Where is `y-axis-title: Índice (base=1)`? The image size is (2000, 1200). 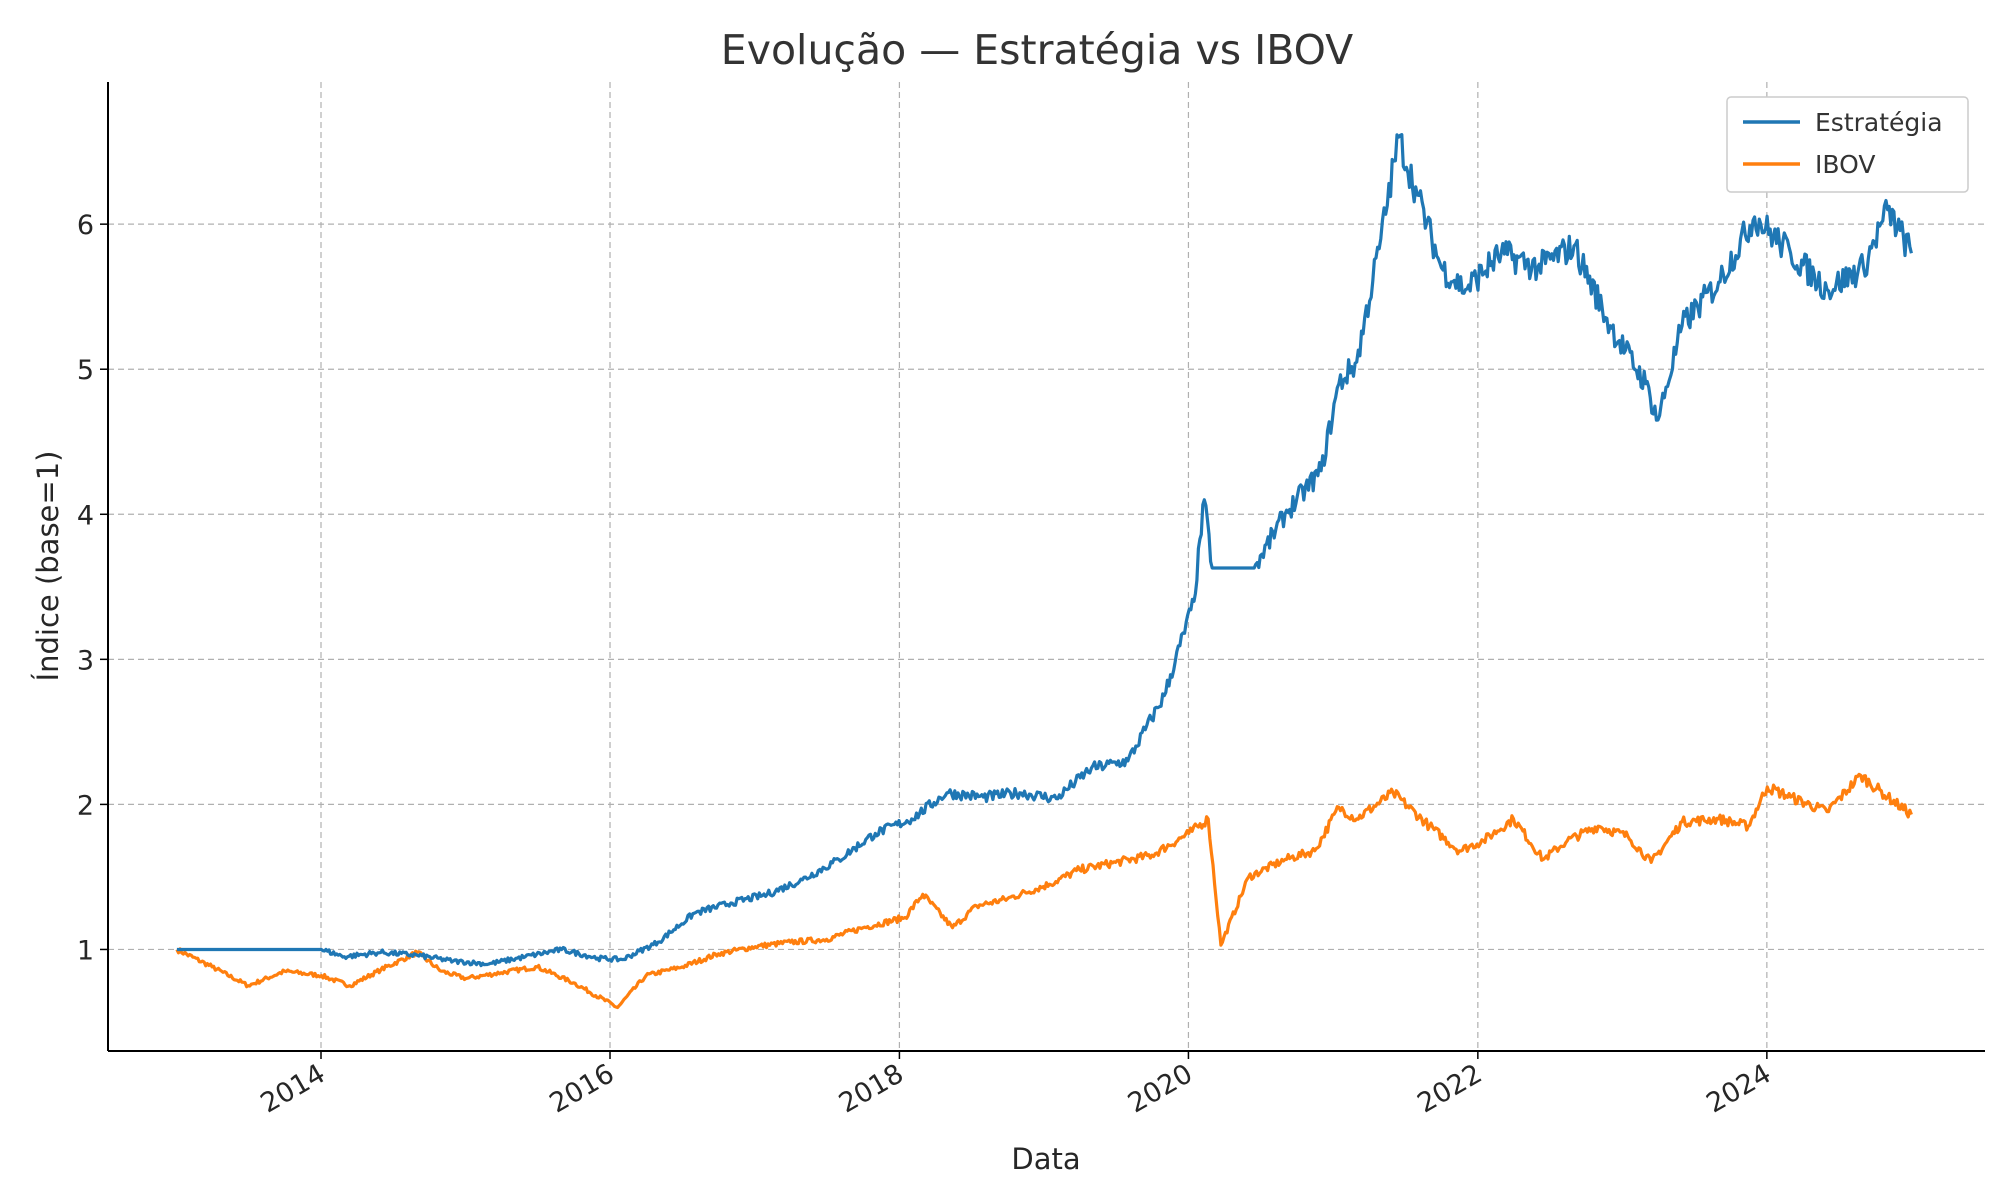
y-axis-title: Índice (base=1) is located at coordinates (48, 566).